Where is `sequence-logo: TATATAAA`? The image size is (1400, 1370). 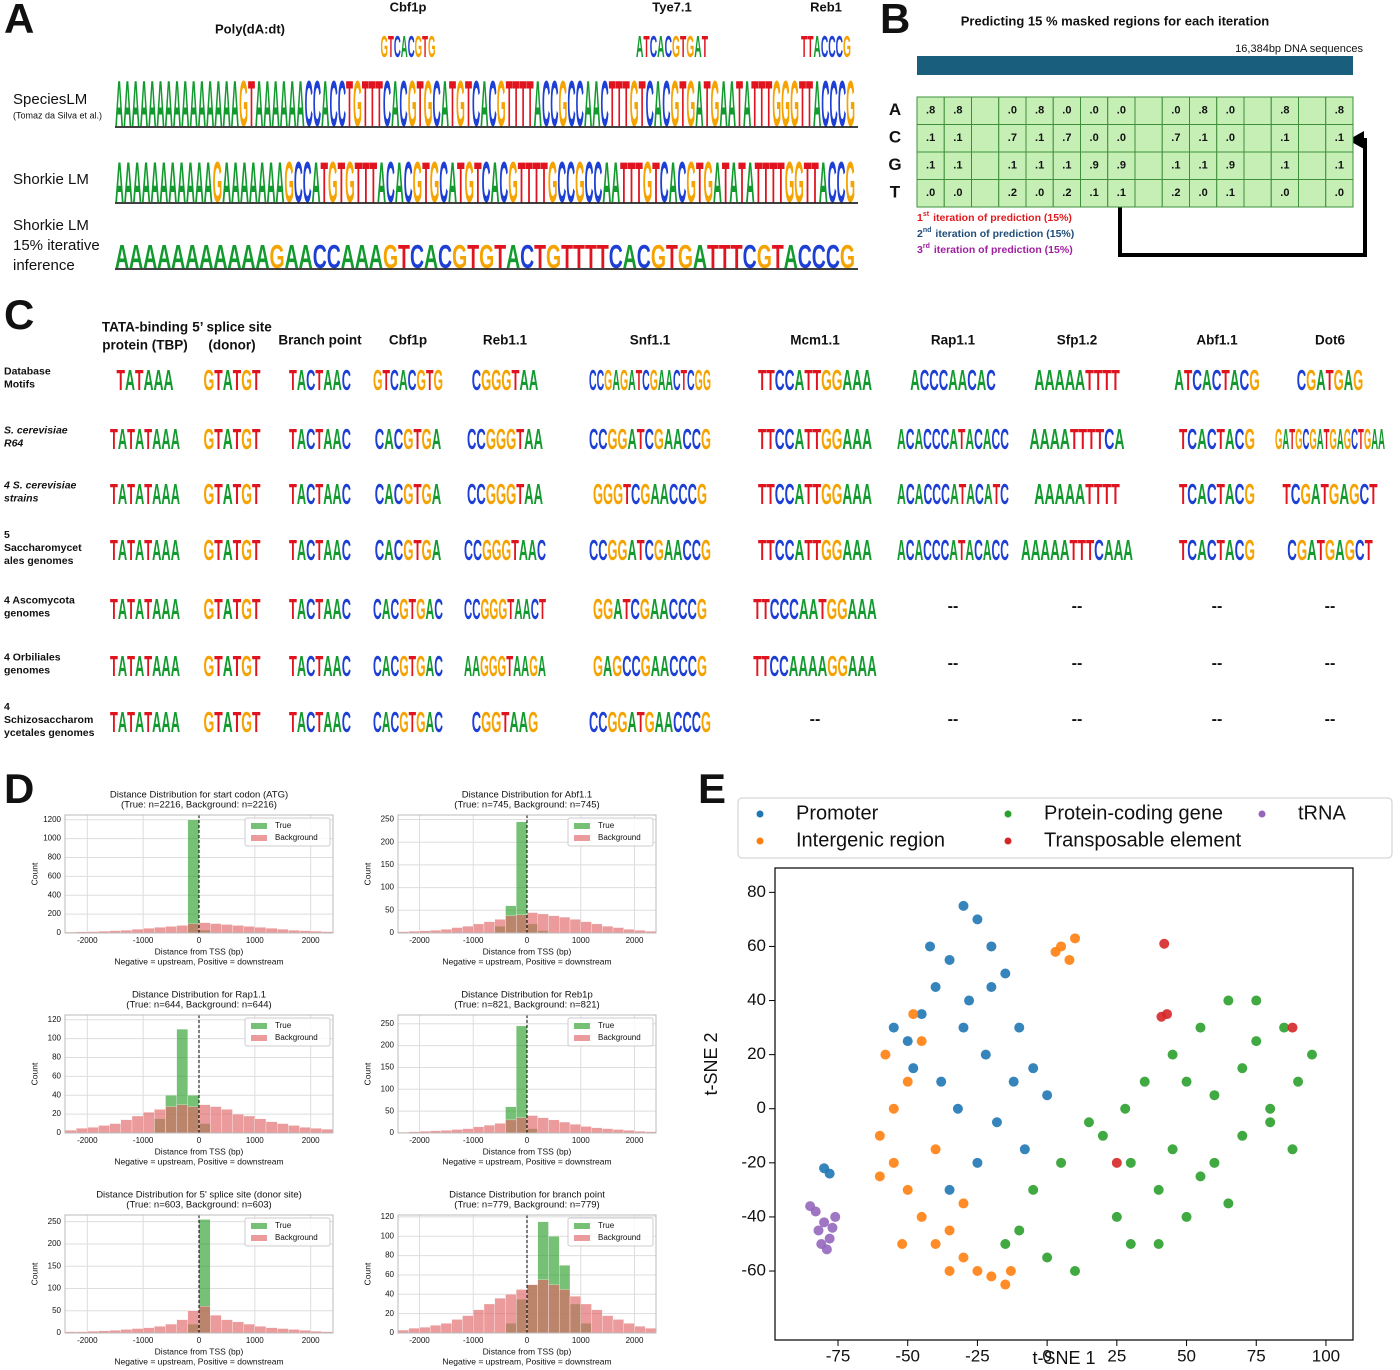 sequence-logo: TATATAAA is located at coordinates (145, 439).